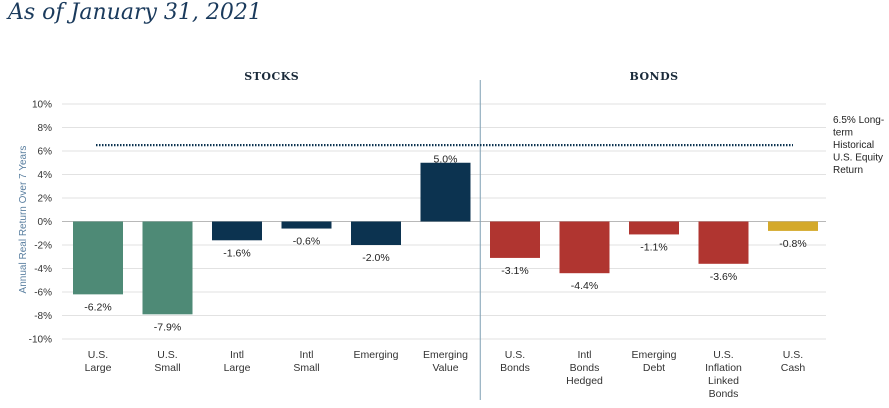 This screenshot has width=889, height=408. What do you see at coordinates (45, 222) in the screenshot?
I see `y-tick-label: 0%` at bounding box center [45, 222].